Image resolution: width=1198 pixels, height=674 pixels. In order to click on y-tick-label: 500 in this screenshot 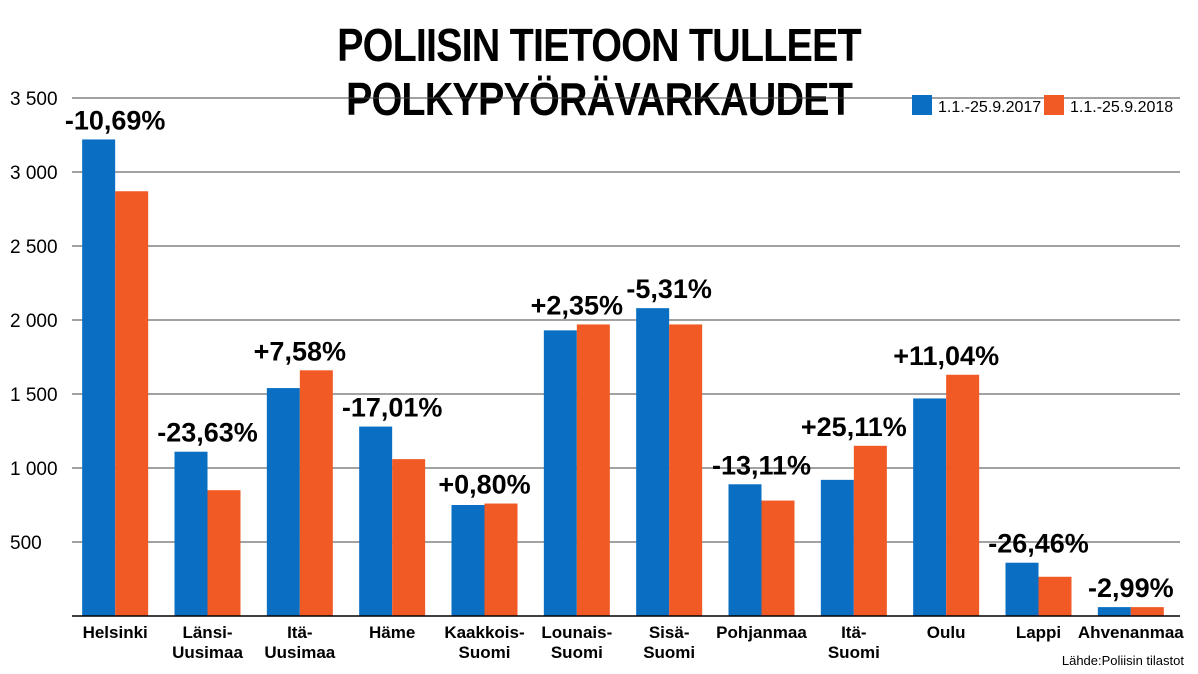, I will do `click(26, 543)`.